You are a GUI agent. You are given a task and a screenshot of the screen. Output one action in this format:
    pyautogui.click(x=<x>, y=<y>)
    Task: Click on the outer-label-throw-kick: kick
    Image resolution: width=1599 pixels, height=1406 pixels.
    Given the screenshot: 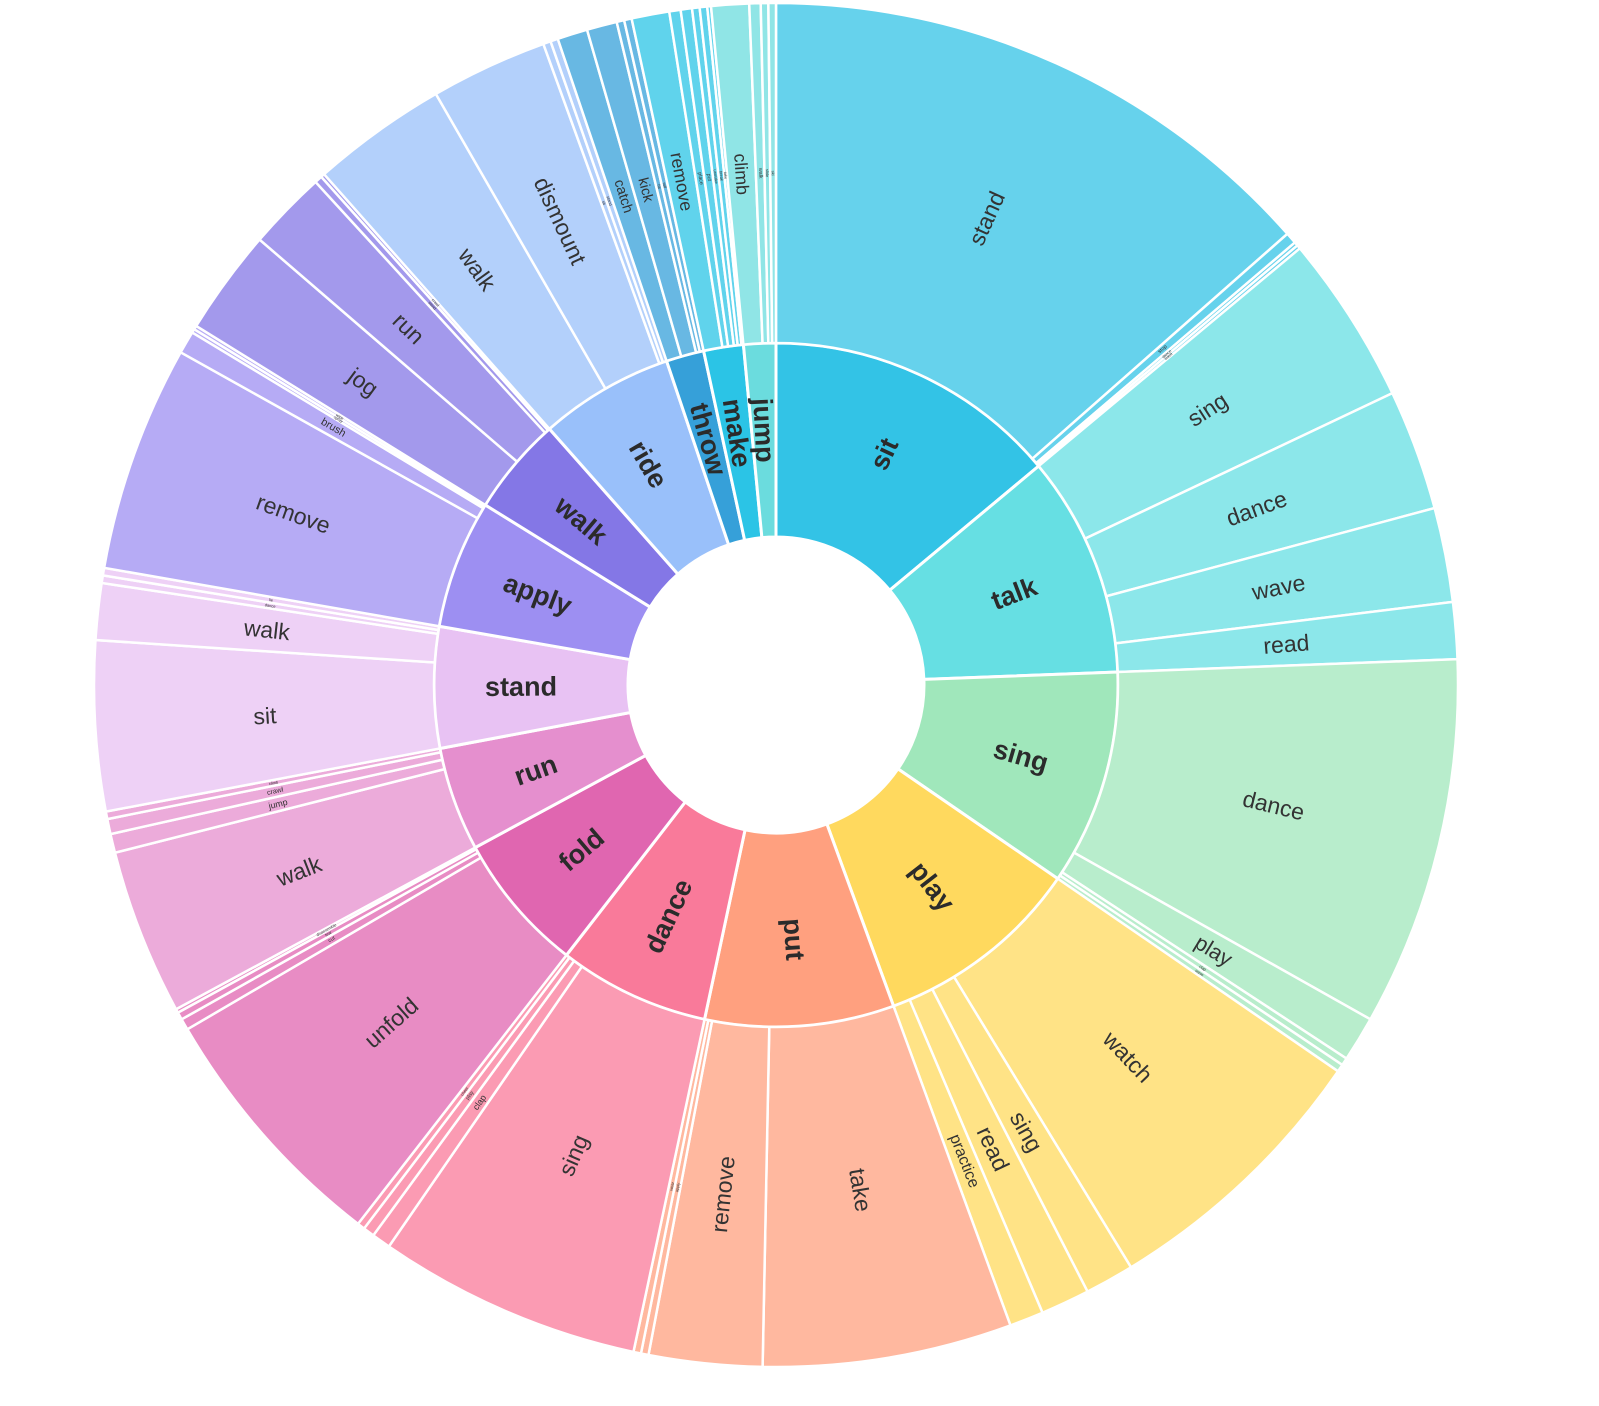 What is the action you would take?
    pyautogui.click(x=645, y=190)
    